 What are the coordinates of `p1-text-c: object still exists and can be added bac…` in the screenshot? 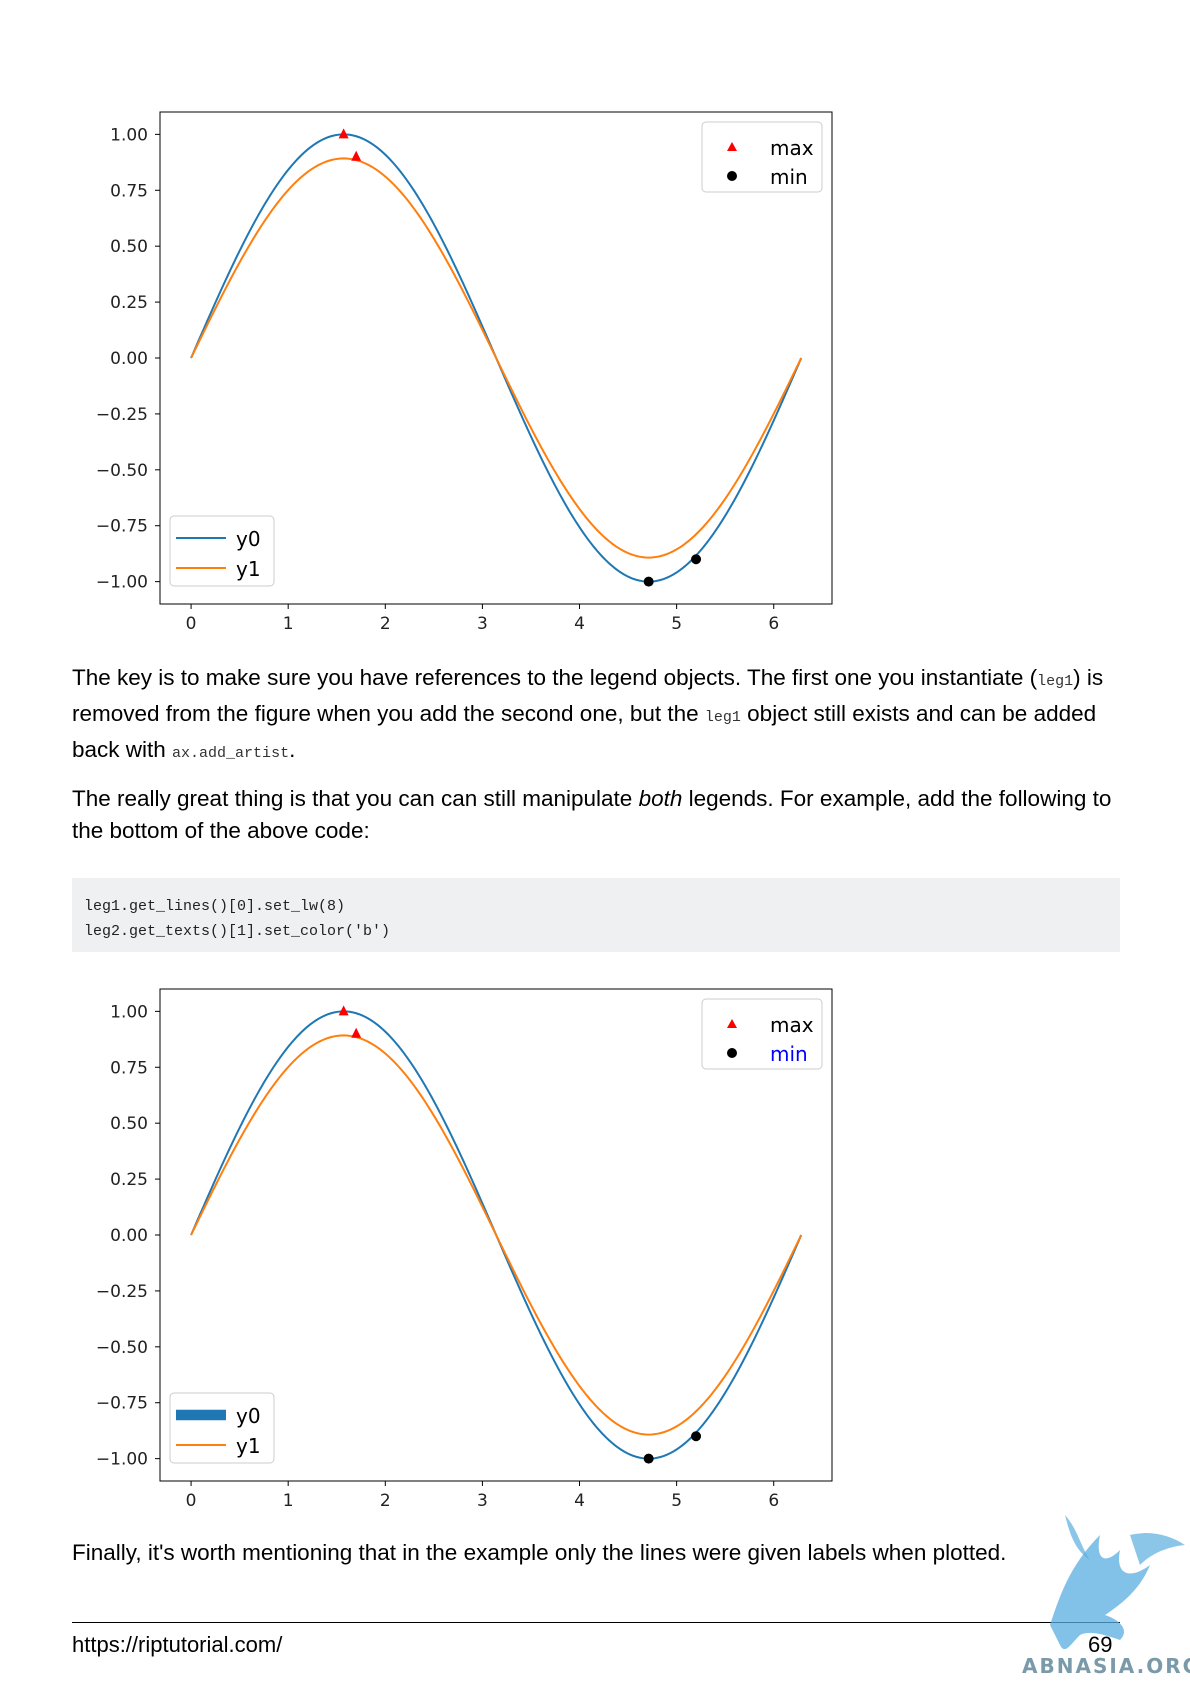 It's located at (584, 731).